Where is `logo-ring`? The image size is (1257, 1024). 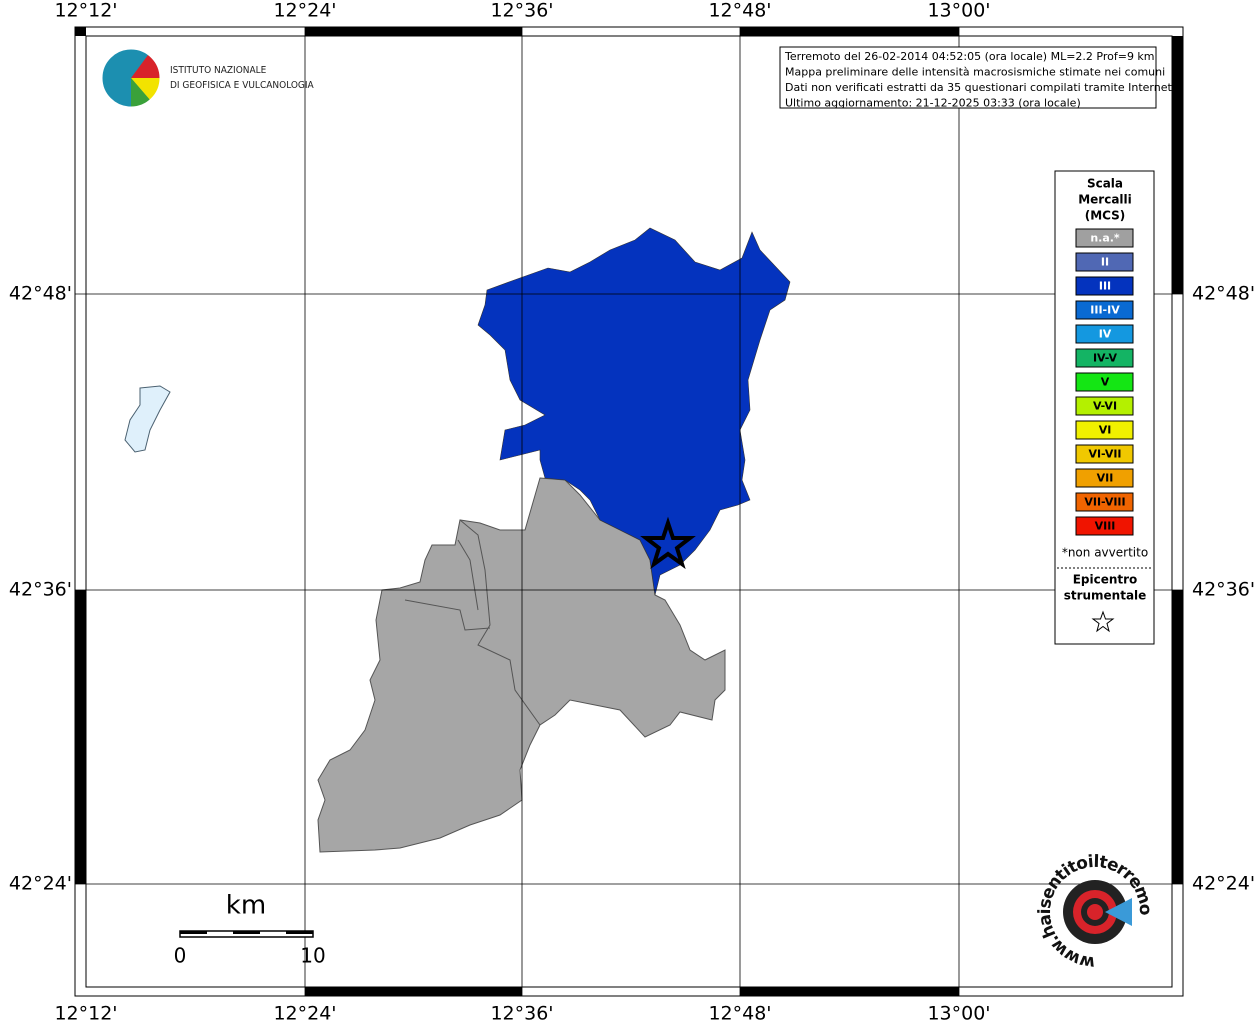
logo-ring is located at coordinates (1095, 912).